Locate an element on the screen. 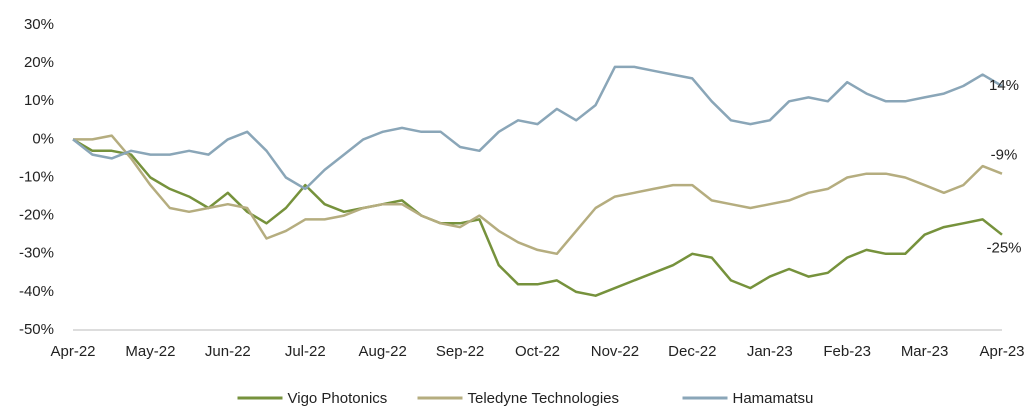  y-tick-label: -30% is located at coordinates (36, 253).